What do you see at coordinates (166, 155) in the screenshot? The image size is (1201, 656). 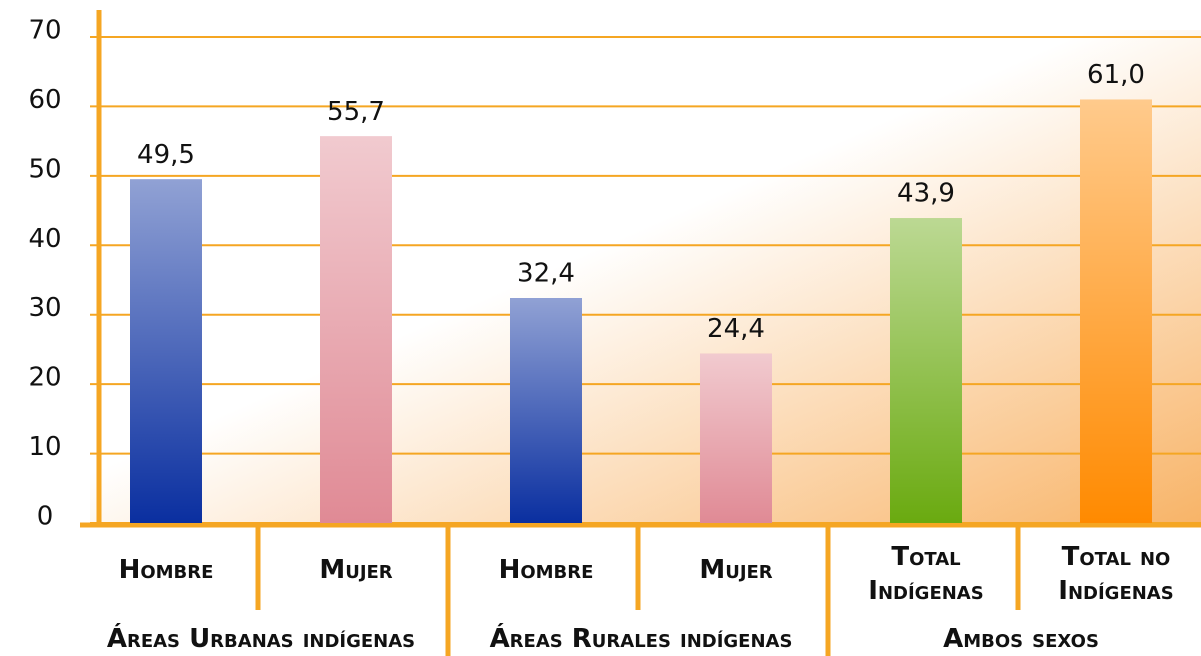 I see `value-label: 49,5` at bounding box center [166, 155].